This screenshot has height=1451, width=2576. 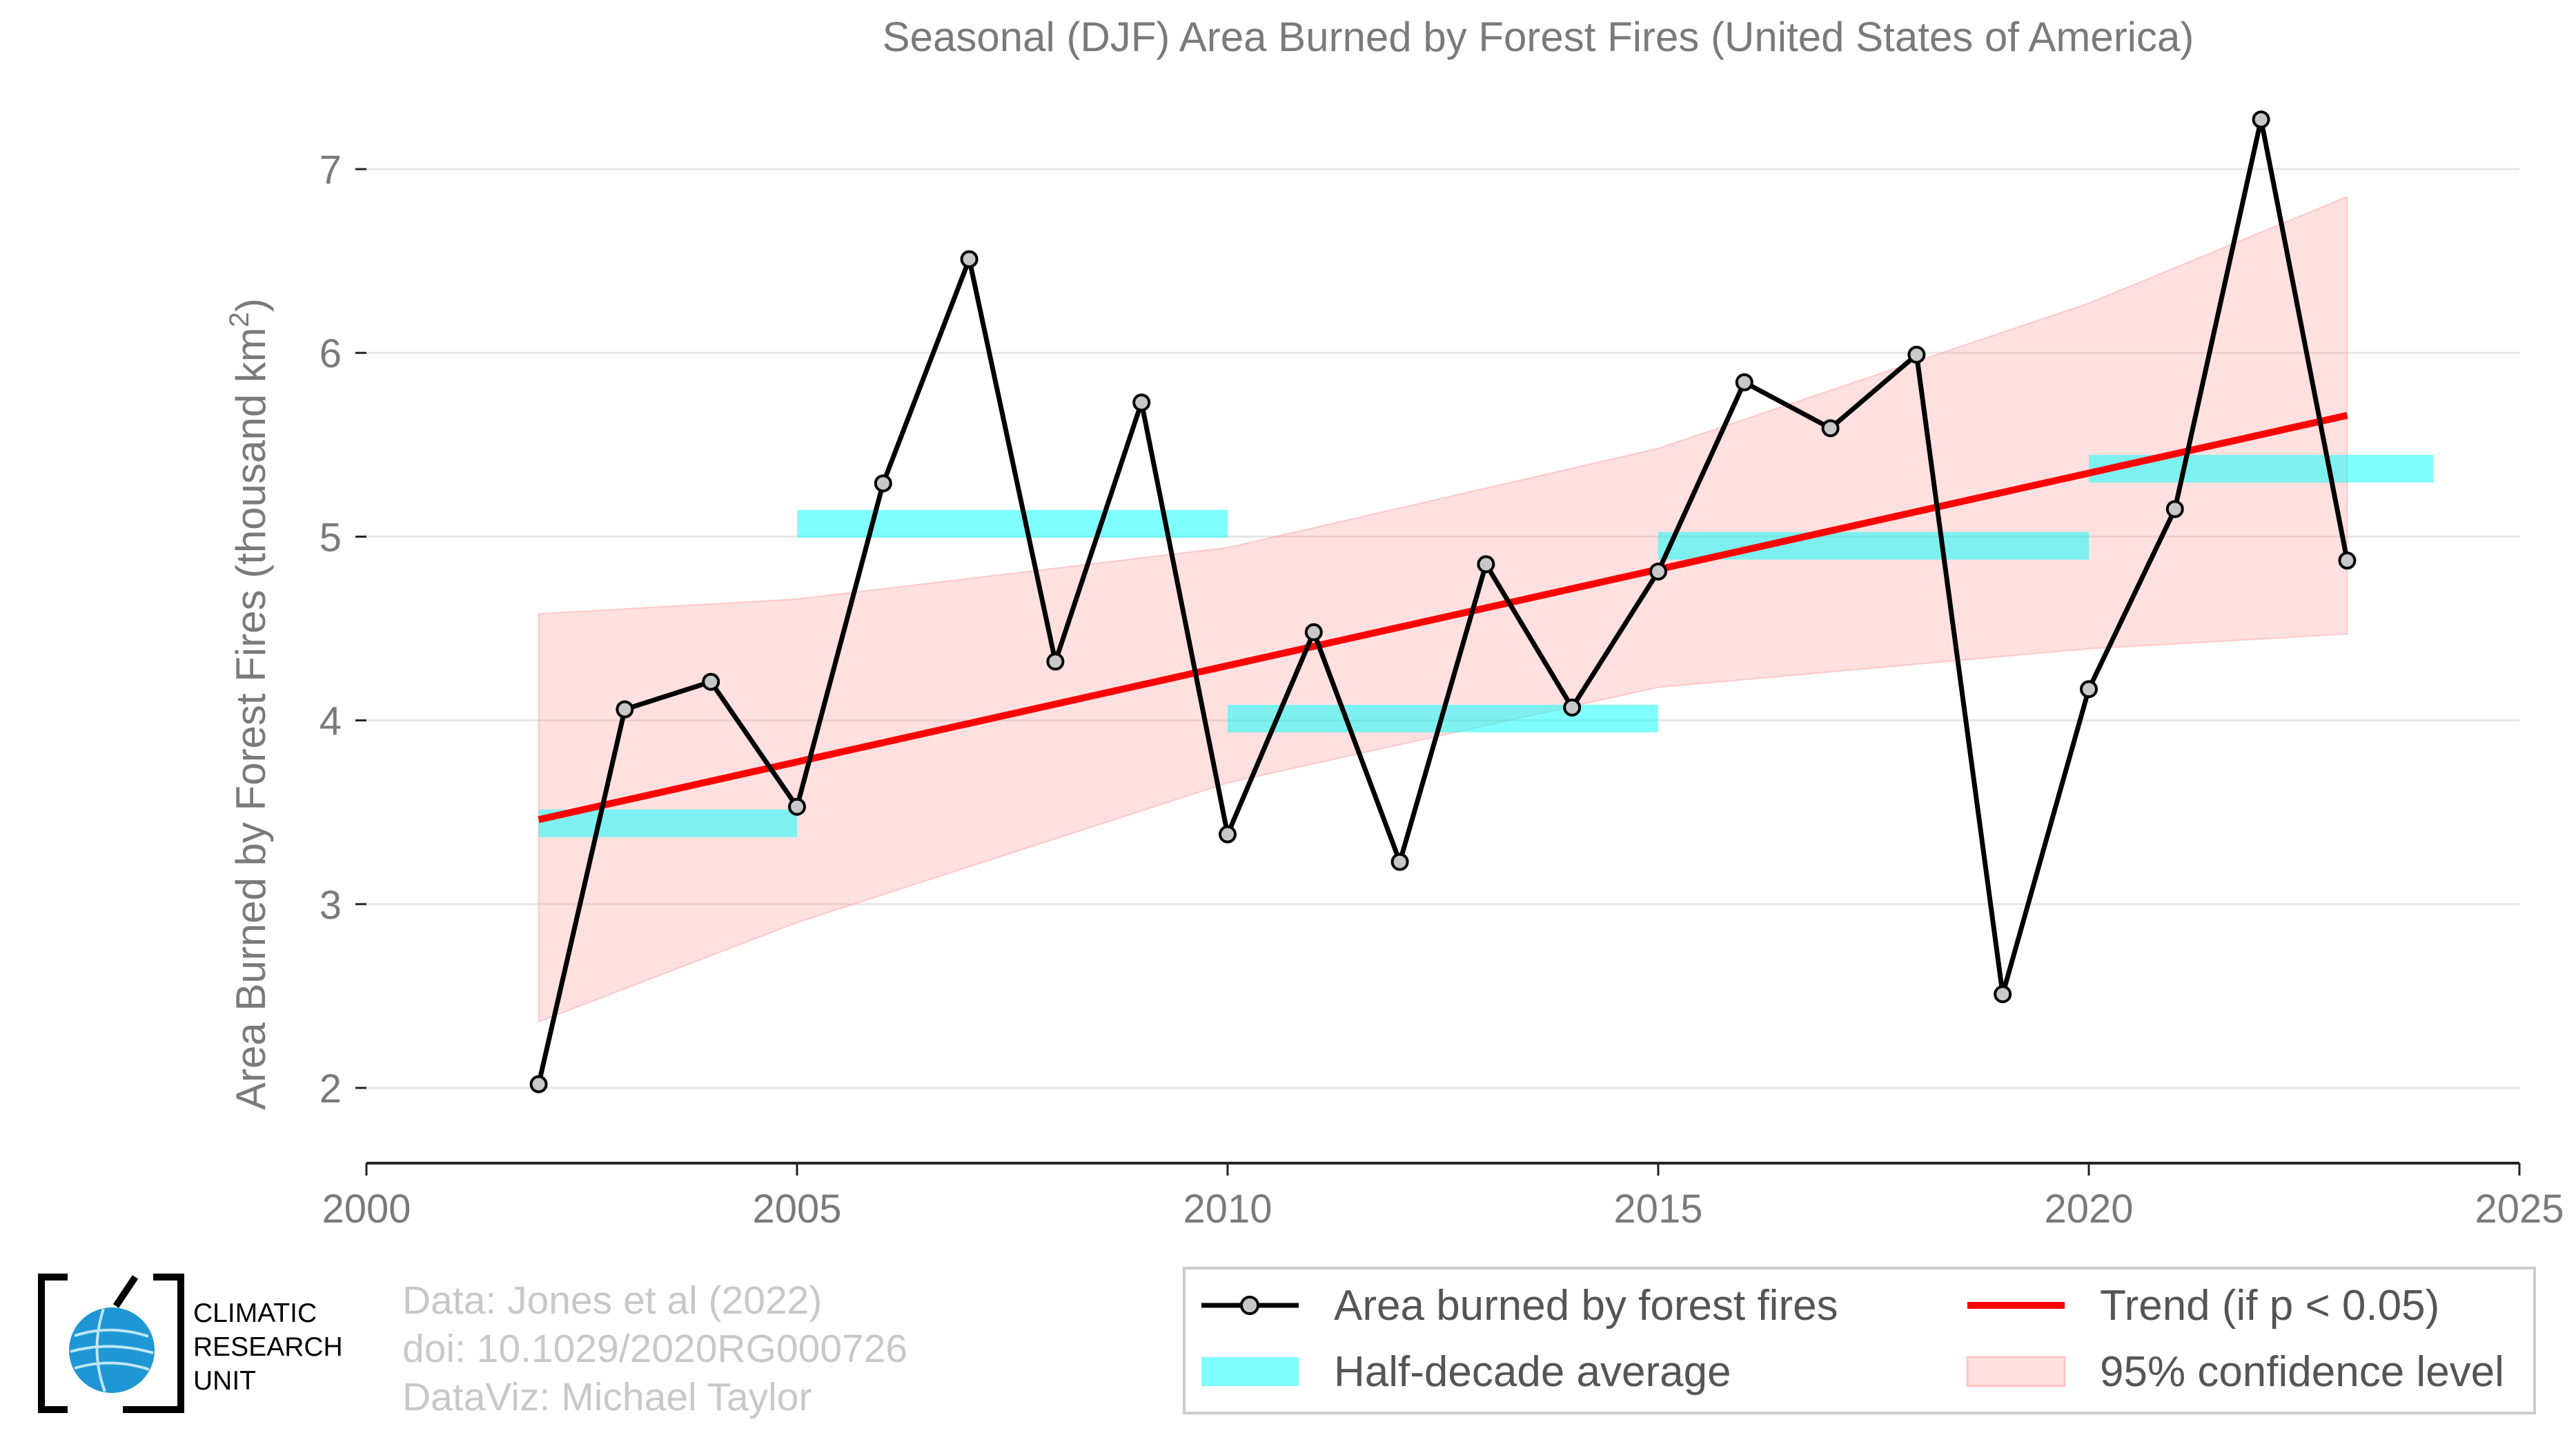 What do you see at coordinates (2269, 1306) in the screenshot?
I see `legend-trend-label: Trend (if p < 0.05)` at bounding box center [2269, 1306].